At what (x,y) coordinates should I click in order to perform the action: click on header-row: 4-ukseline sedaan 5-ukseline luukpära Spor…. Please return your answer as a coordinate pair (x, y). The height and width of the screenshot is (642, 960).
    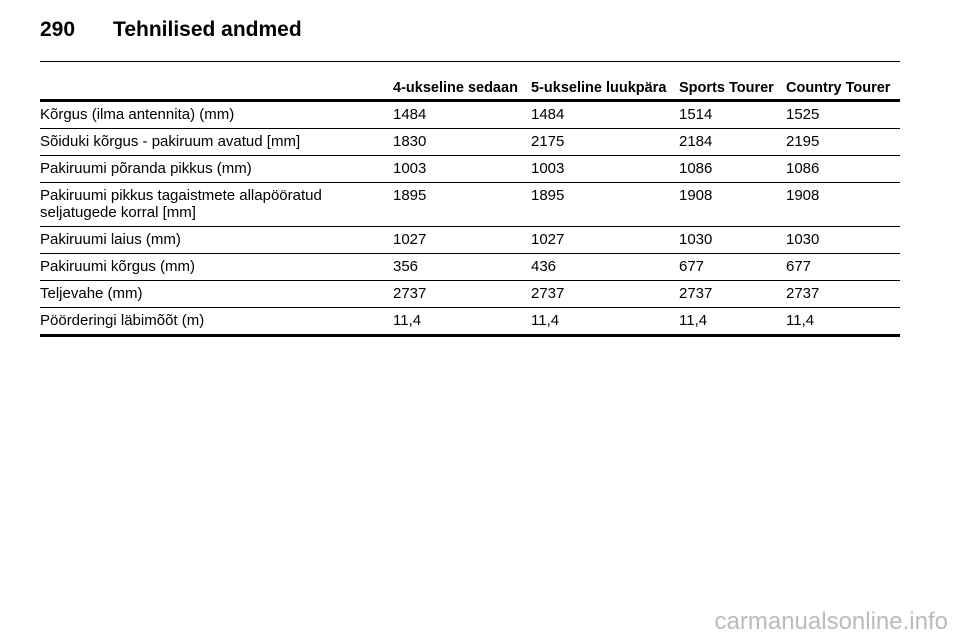
    Looking at the image, I should click on (470, 90).